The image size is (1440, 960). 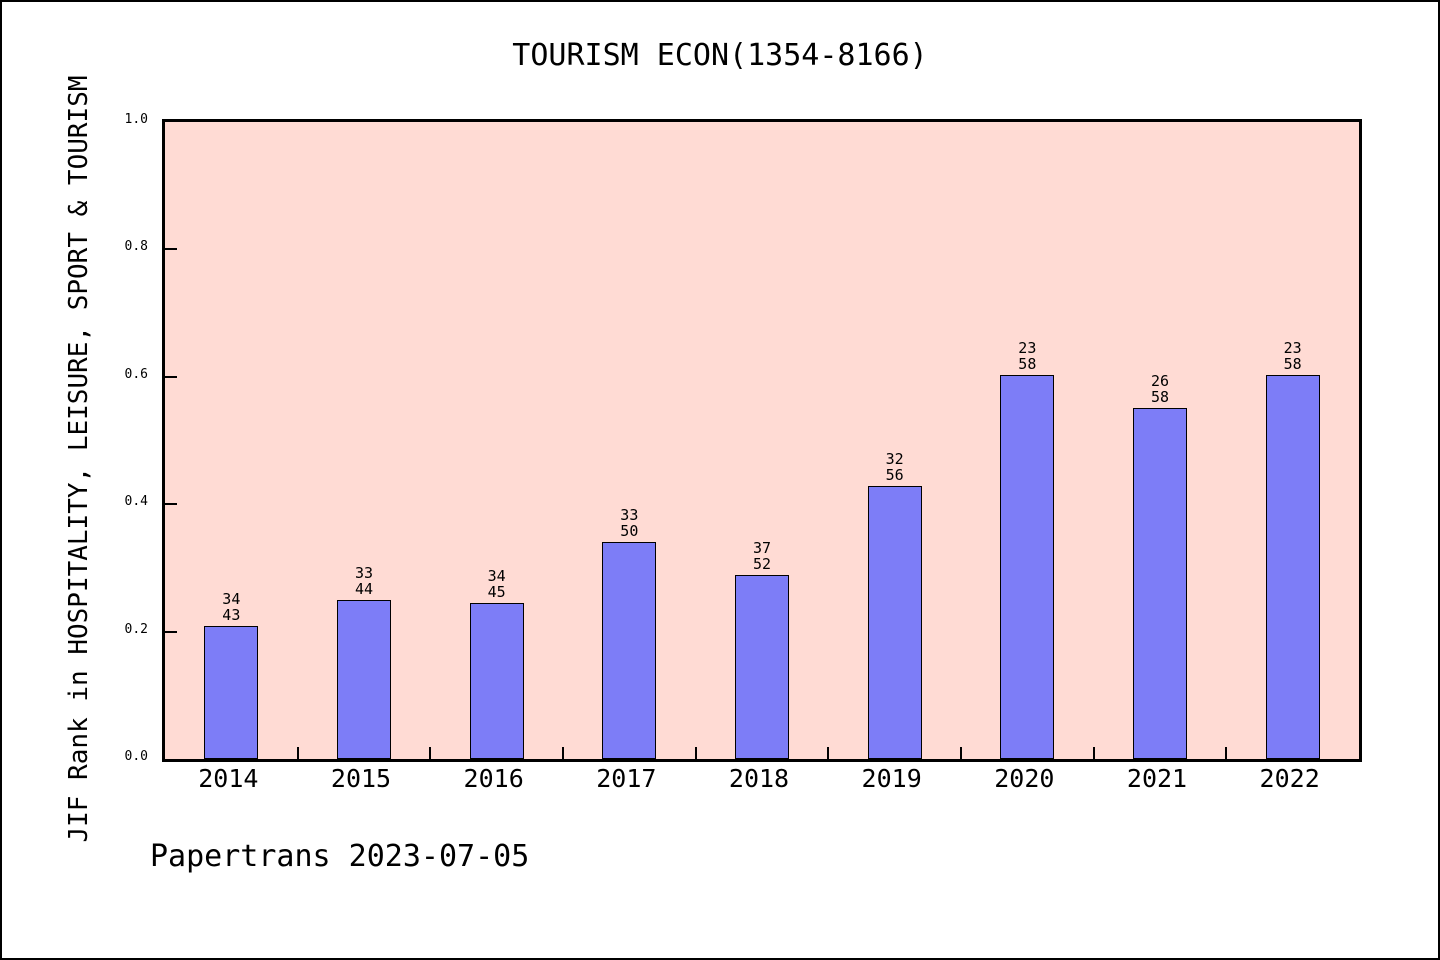 I want to click on bar-value-label-2022: 23 58, so click(x=1293, y=356).